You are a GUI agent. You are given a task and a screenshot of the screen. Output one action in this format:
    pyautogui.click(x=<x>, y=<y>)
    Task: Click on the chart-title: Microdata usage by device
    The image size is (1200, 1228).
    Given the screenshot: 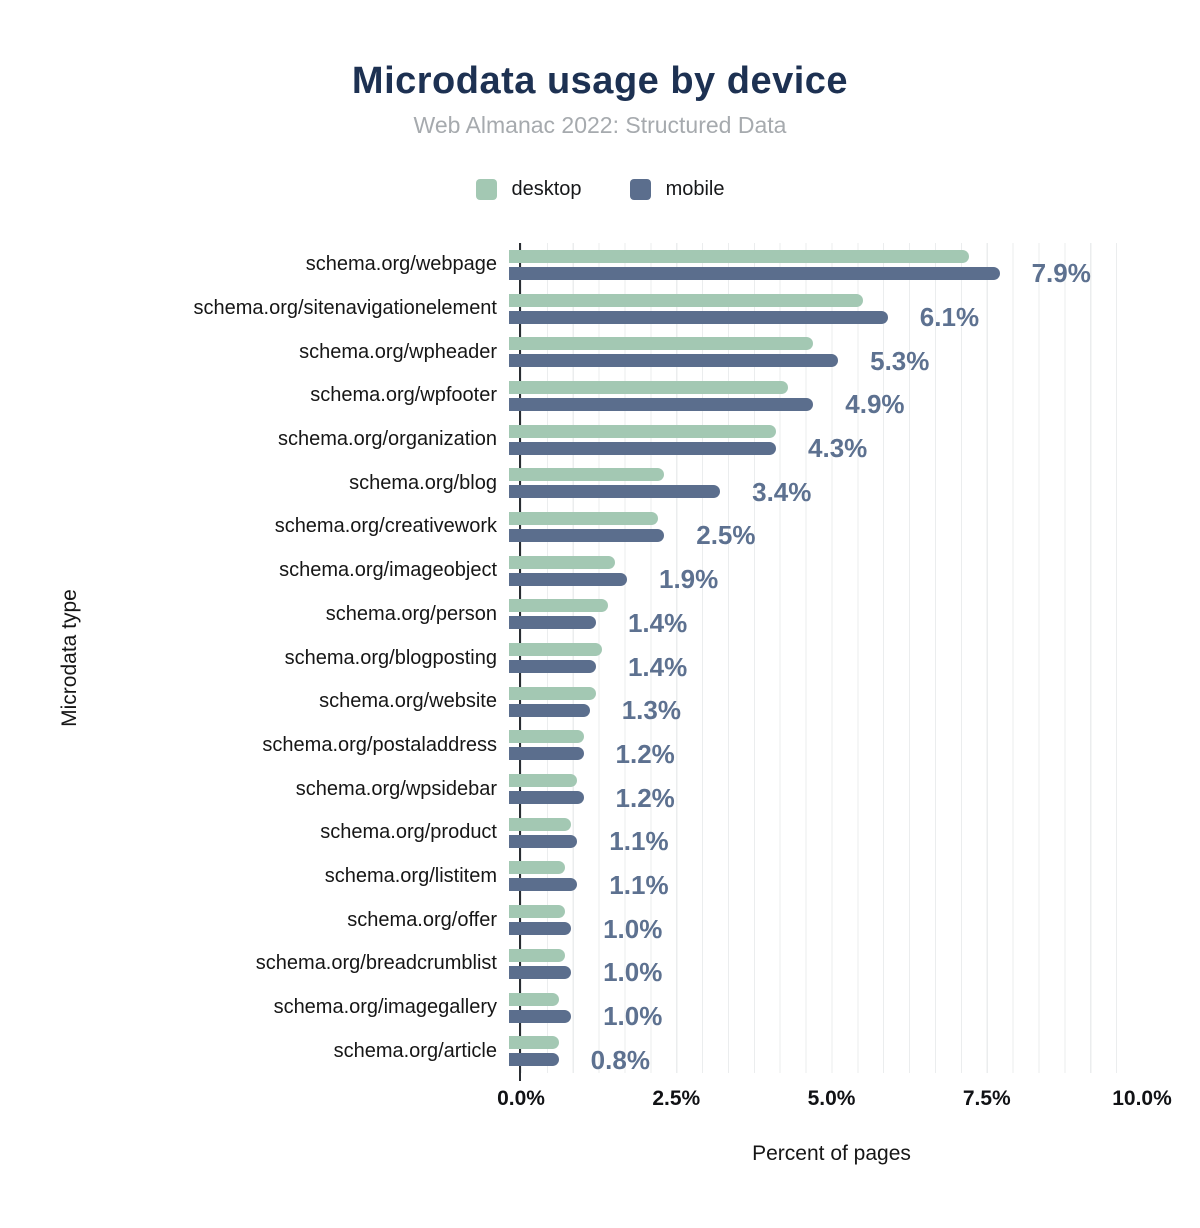 What is the action you would take?
    pyautogui.click(x=600, y=81)
    